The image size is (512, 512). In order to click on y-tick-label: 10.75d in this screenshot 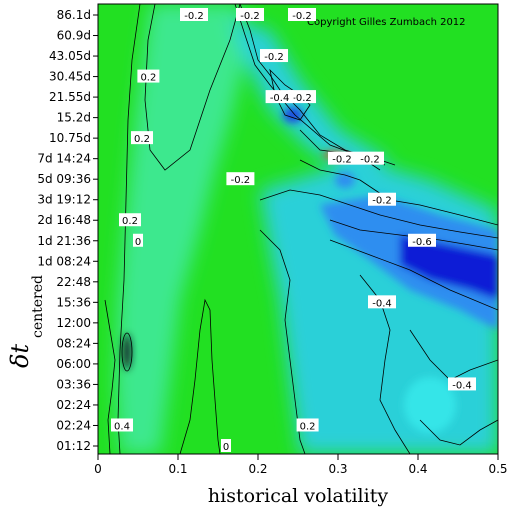, I will do `click(70, 138)`.